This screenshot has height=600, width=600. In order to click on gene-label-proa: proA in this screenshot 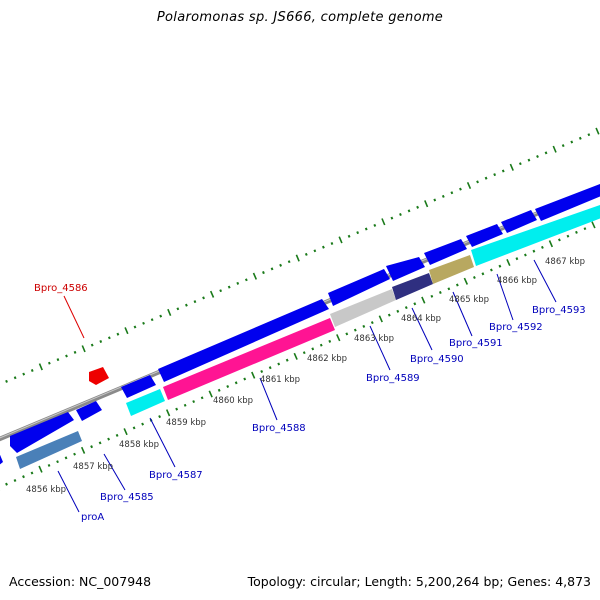, I will do `click(92, 517)`.